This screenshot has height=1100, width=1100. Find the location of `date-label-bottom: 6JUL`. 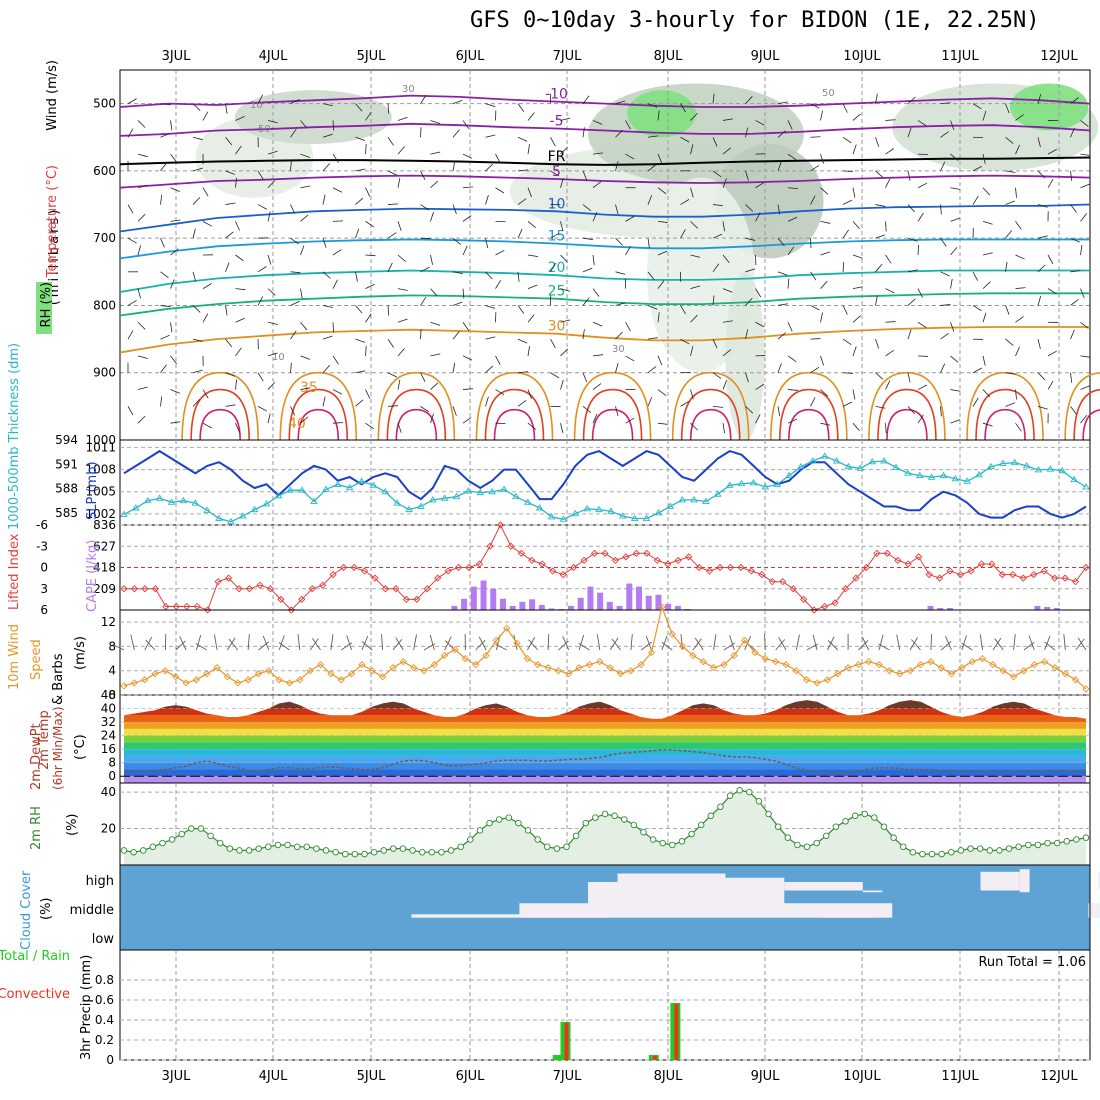

date-label-bottom: 6JUL is located at coordinates (471, 1076).